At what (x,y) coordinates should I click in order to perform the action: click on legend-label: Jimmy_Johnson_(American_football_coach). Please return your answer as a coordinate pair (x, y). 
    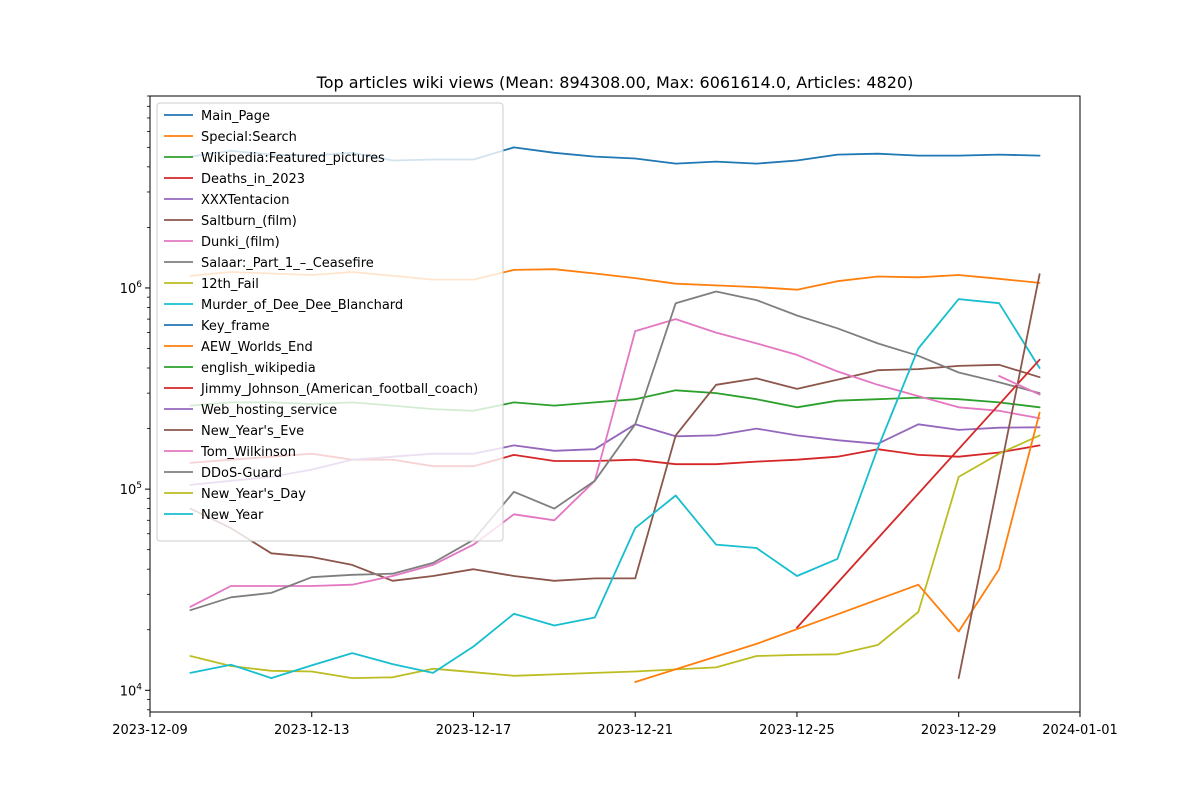
    Looking at the image, I should click on (339, 389).